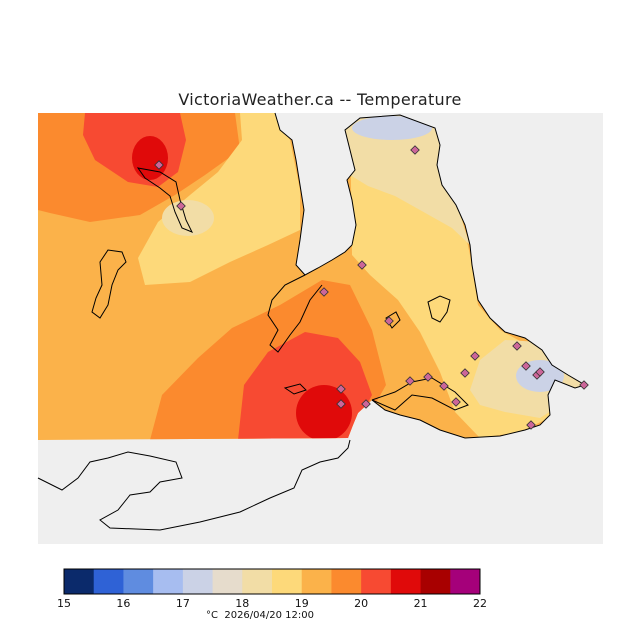 The height and width of the screenshot is (640, 640). I want to click on color-scale-labels: 15 16 17 18 19 20 21 22, so click(320, 604).